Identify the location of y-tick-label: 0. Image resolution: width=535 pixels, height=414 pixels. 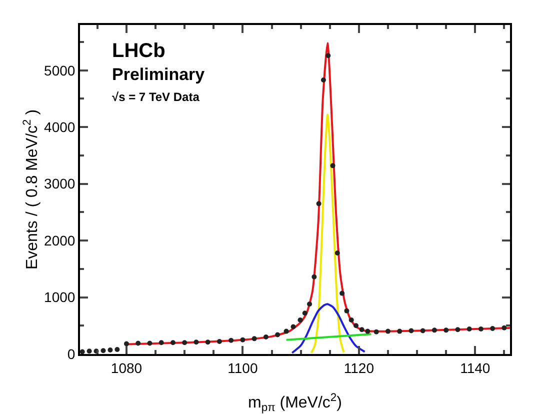
(71, 354).